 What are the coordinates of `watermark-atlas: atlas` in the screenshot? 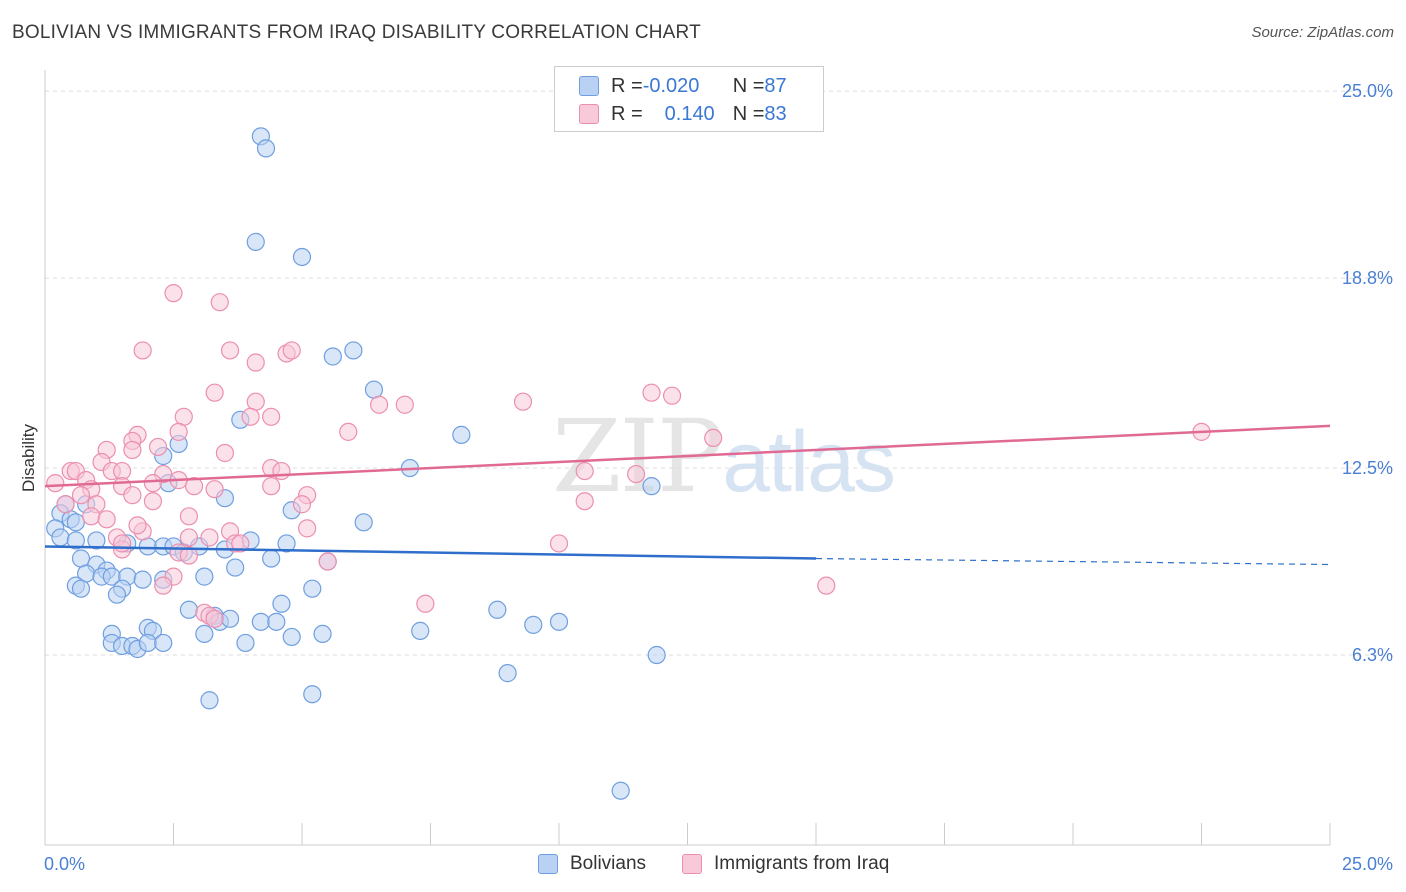 It's located at (809, 462).